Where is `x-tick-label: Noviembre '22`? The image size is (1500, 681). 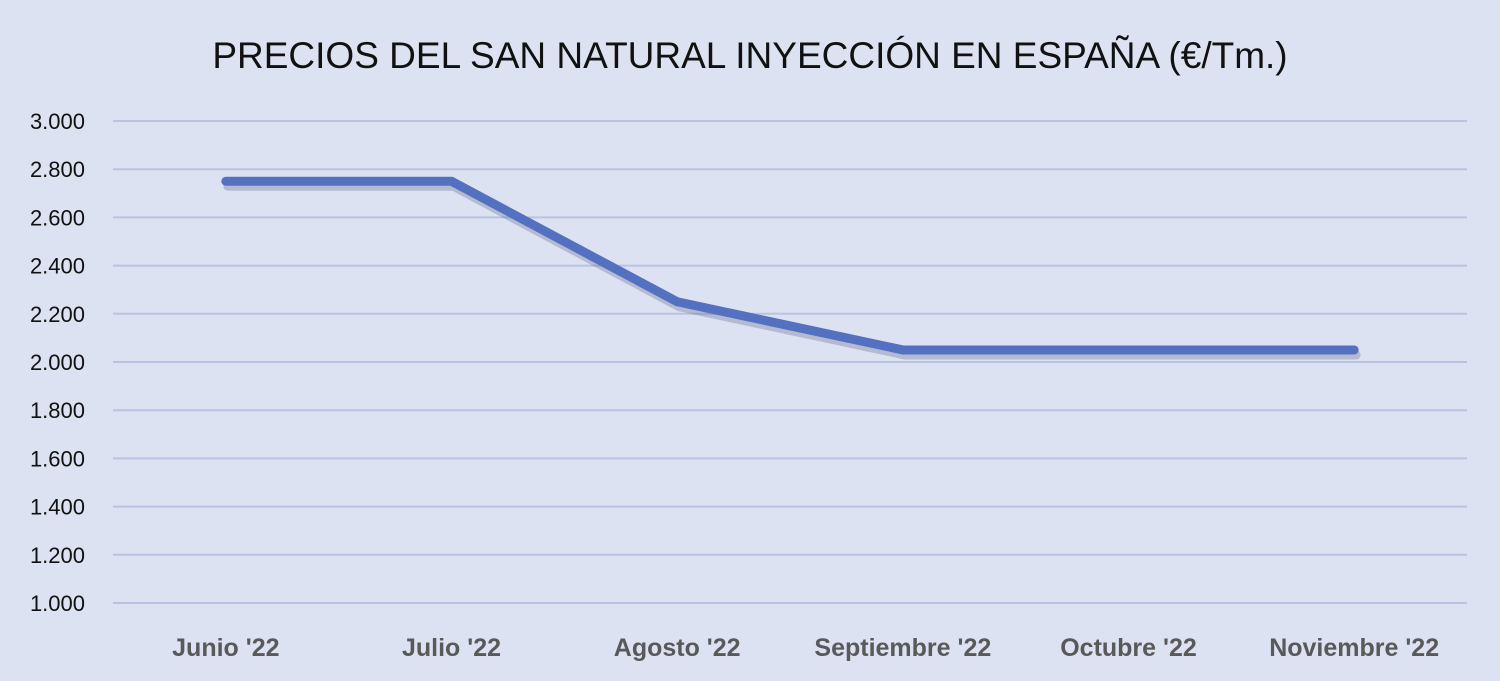 x-tick-label: Noviembre '22 is located at coordinates (1354, 648).